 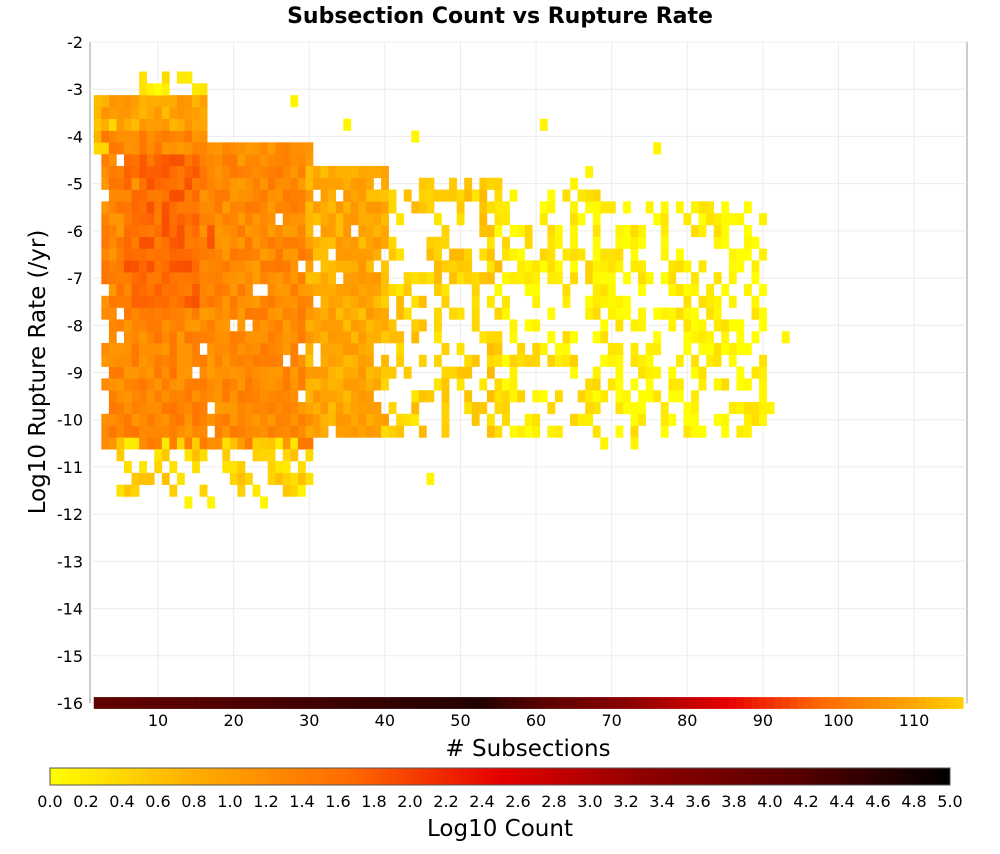 I want to click on colorbar-tick-label: 4.4, so click(x=841, y=801).